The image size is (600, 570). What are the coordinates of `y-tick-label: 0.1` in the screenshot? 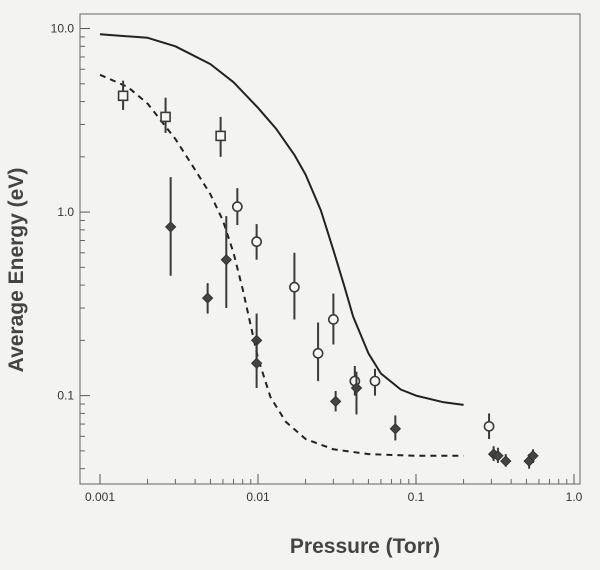 It's located at (65, 396).